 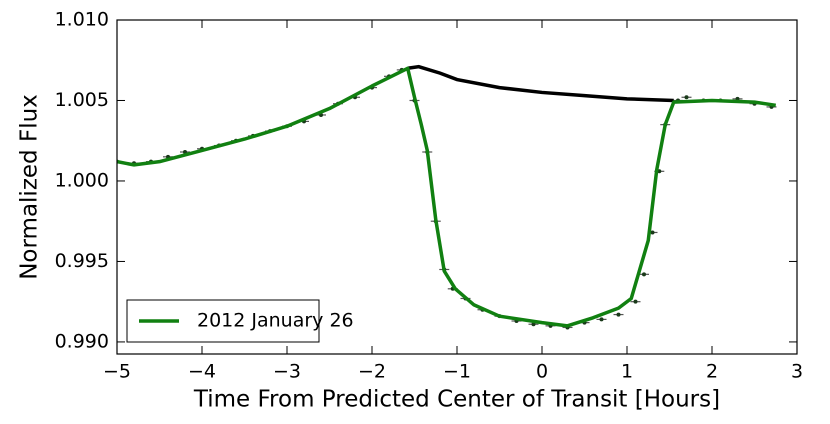 I want to click on y-tick-label: 0.990, so click(x=82, y=341).